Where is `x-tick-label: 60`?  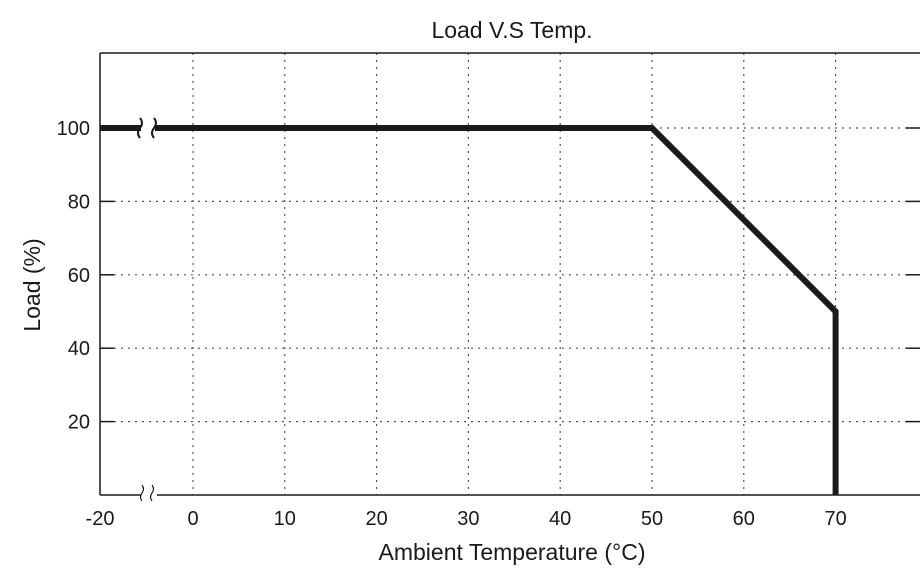 x-tick-label: 60 is located at coordinates (744, 519).